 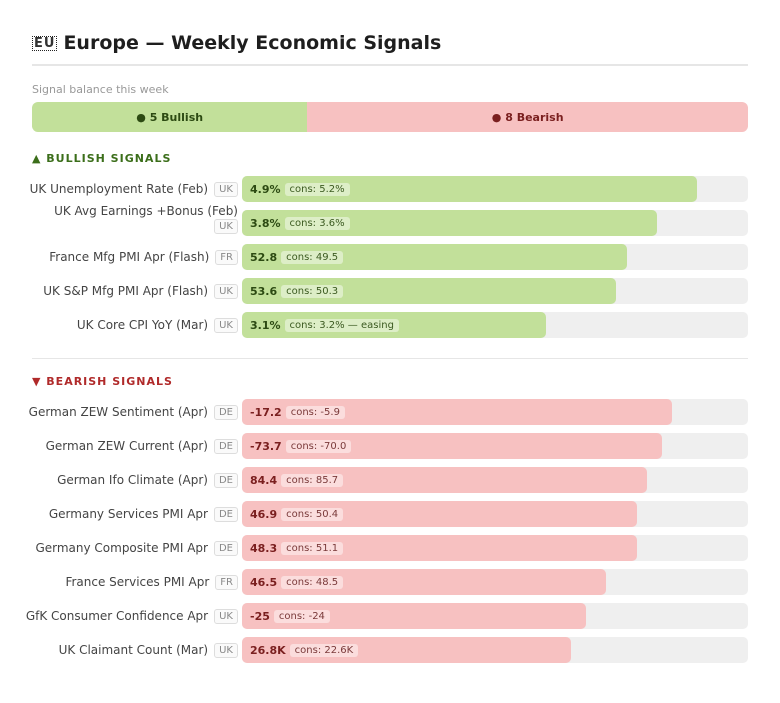 I want to click on signal-name: France Mfg PMI Apr (Flash), so click(x=129, y=257).